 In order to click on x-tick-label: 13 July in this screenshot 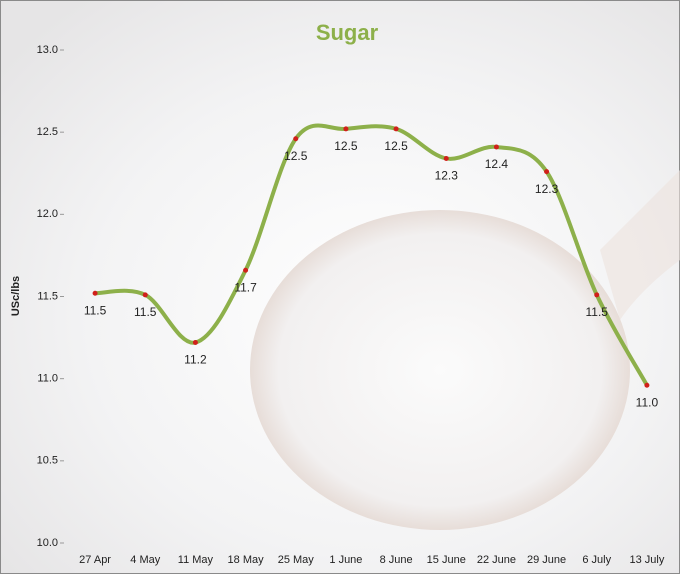, I will do `click(646, 560)`.